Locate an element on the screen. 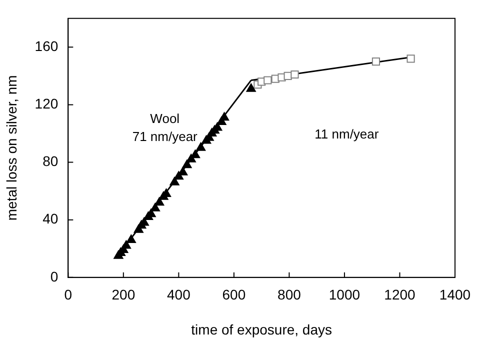  x-tick-label: 1400 is located at coordinates (455, 294).